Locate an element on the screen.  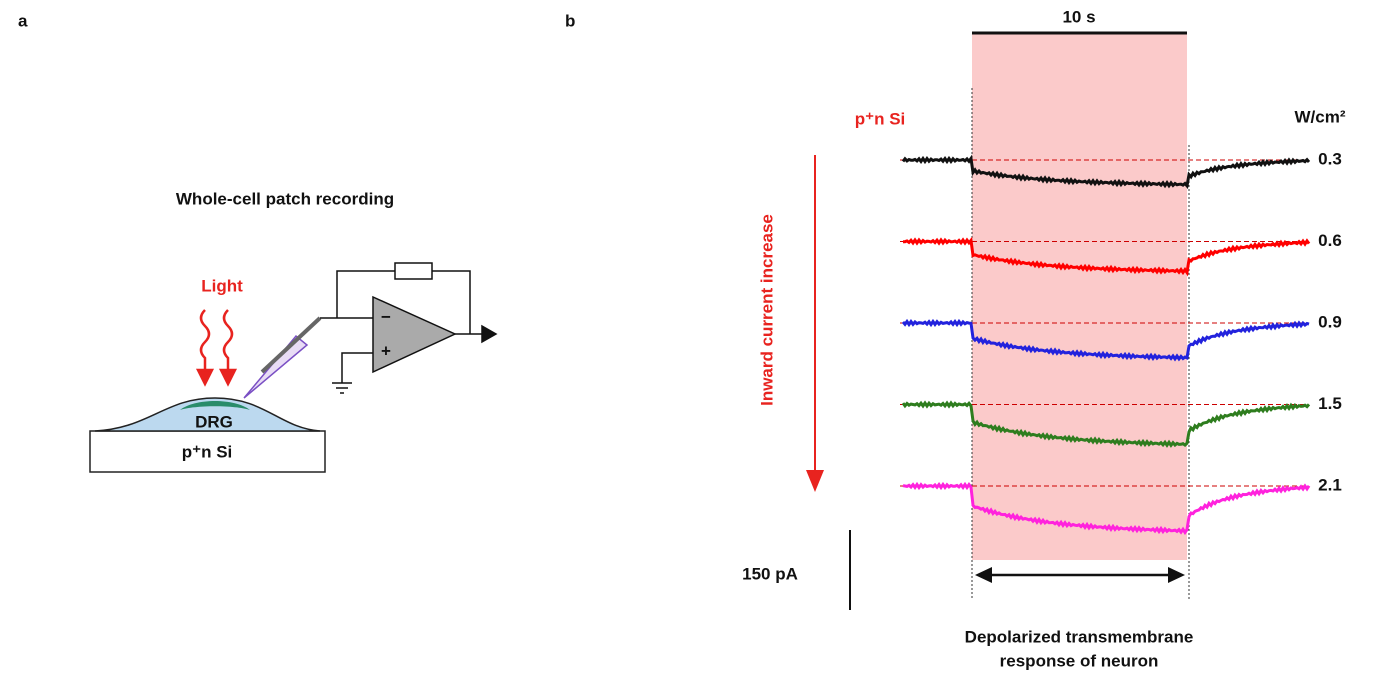
inward-arrow is located at coordinates (815, 323).